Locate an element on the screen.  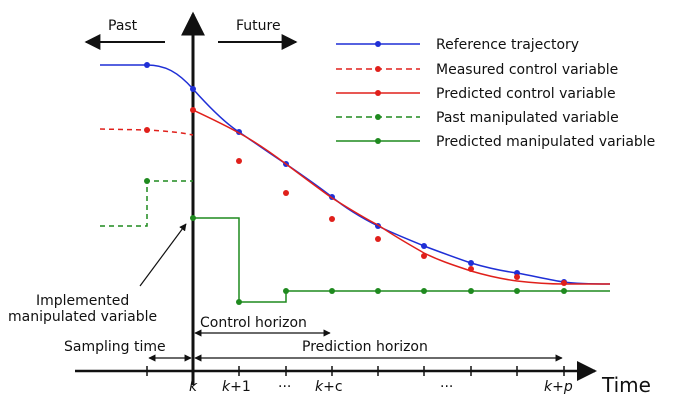
tick-label-k-plus-p: k+p is located at coordinates (558, 387).